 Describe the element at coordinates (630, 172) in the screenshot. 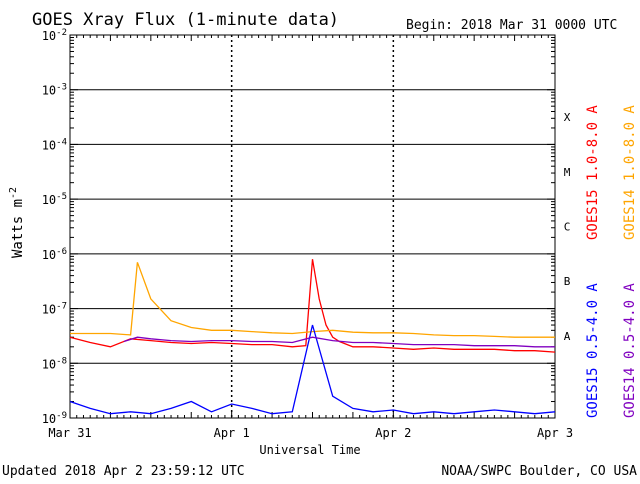

I see `legend-goes14-long: GOES14 1.0-8.0 A` at that location.